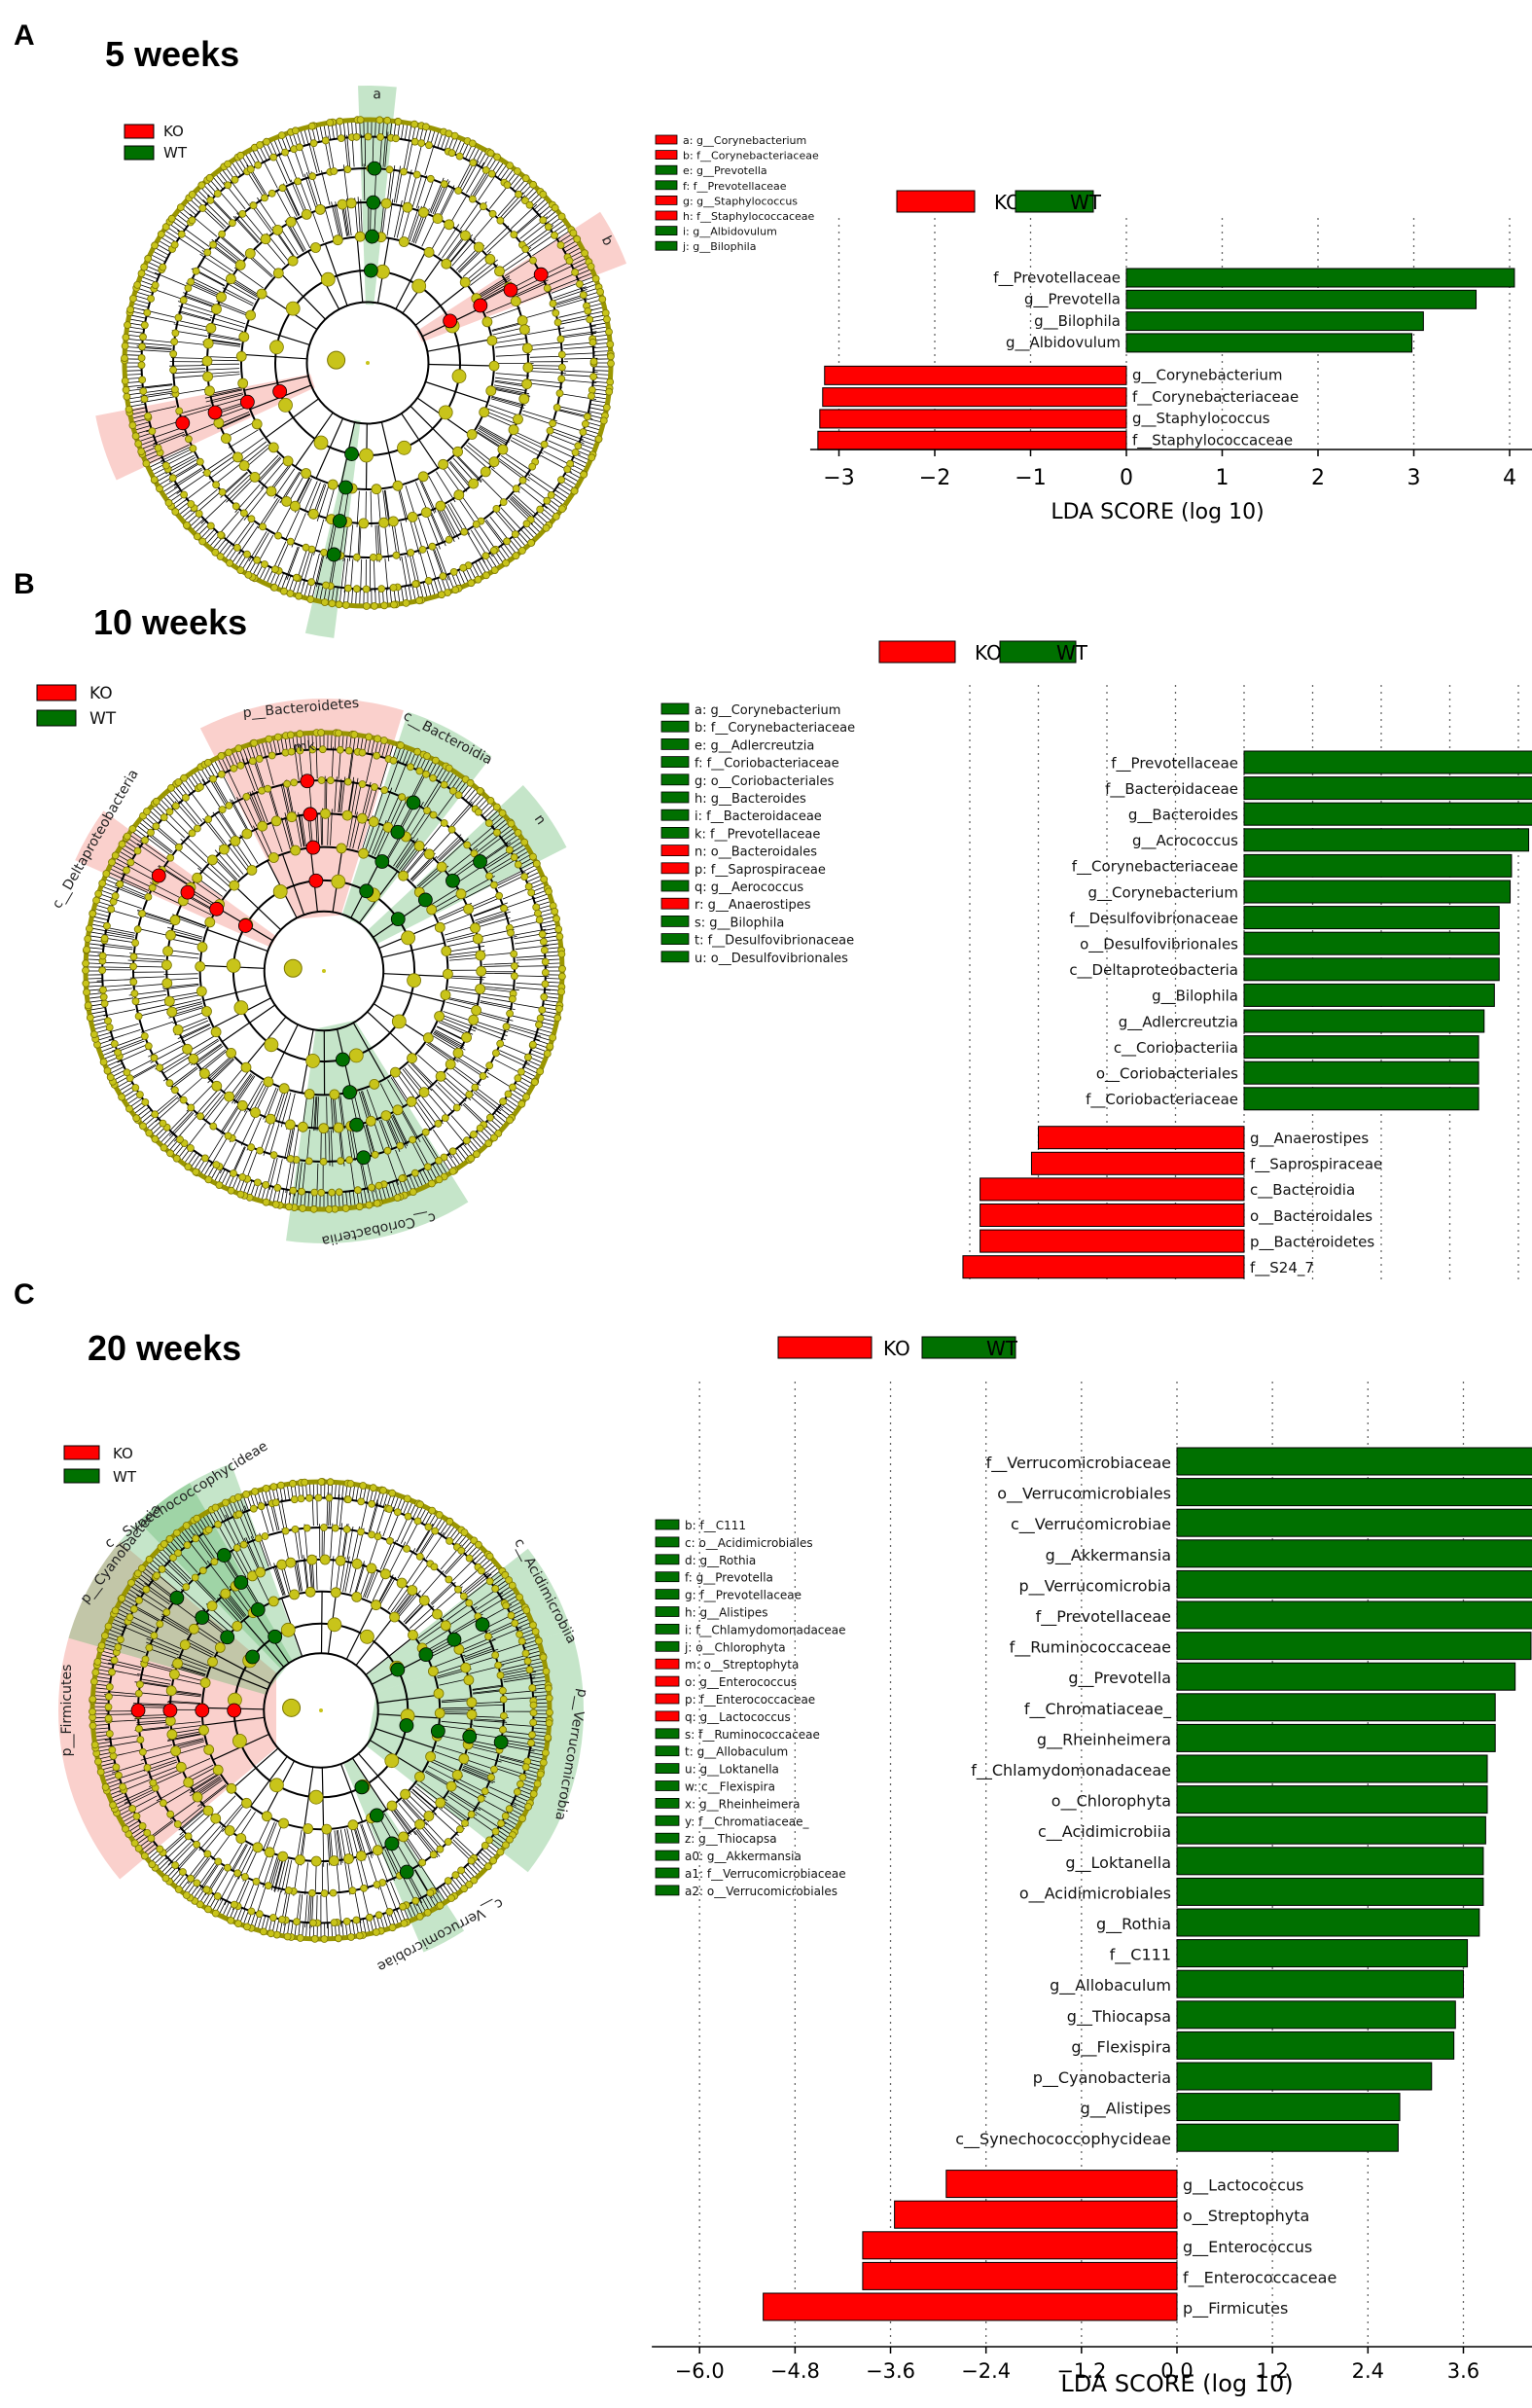  I want to click on legend-label-wt: WT, so click(175, 153).